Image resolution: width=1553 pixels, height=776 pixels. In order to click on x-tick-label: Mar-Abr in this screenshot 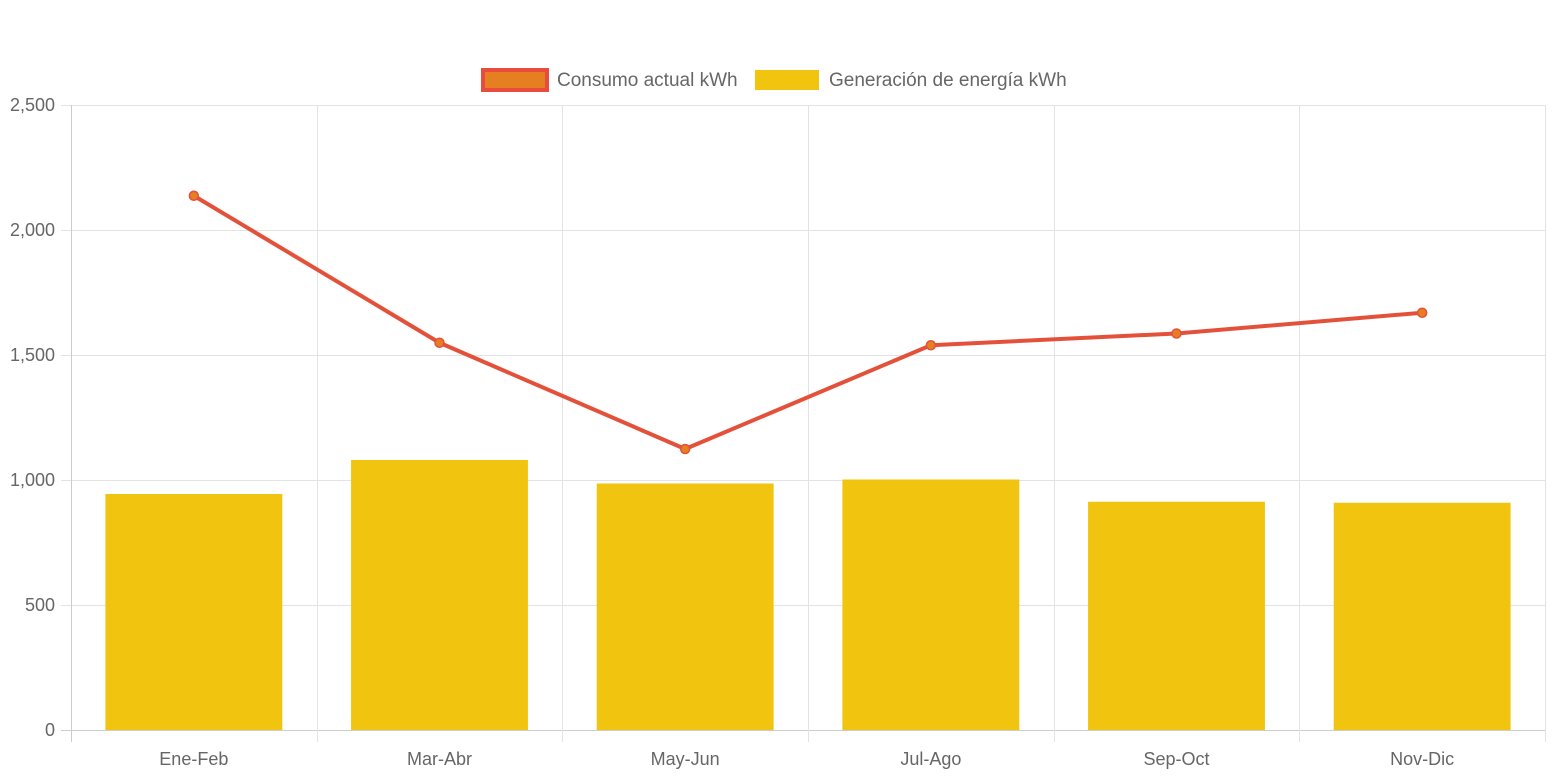, I will do `click(439, 759)`.